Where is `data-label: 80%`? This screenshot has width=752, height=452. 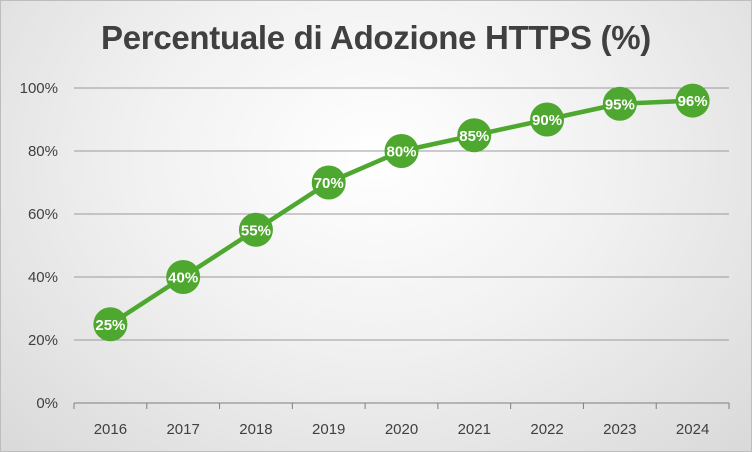 data-label: 80% is located at coordinates (401, 152).